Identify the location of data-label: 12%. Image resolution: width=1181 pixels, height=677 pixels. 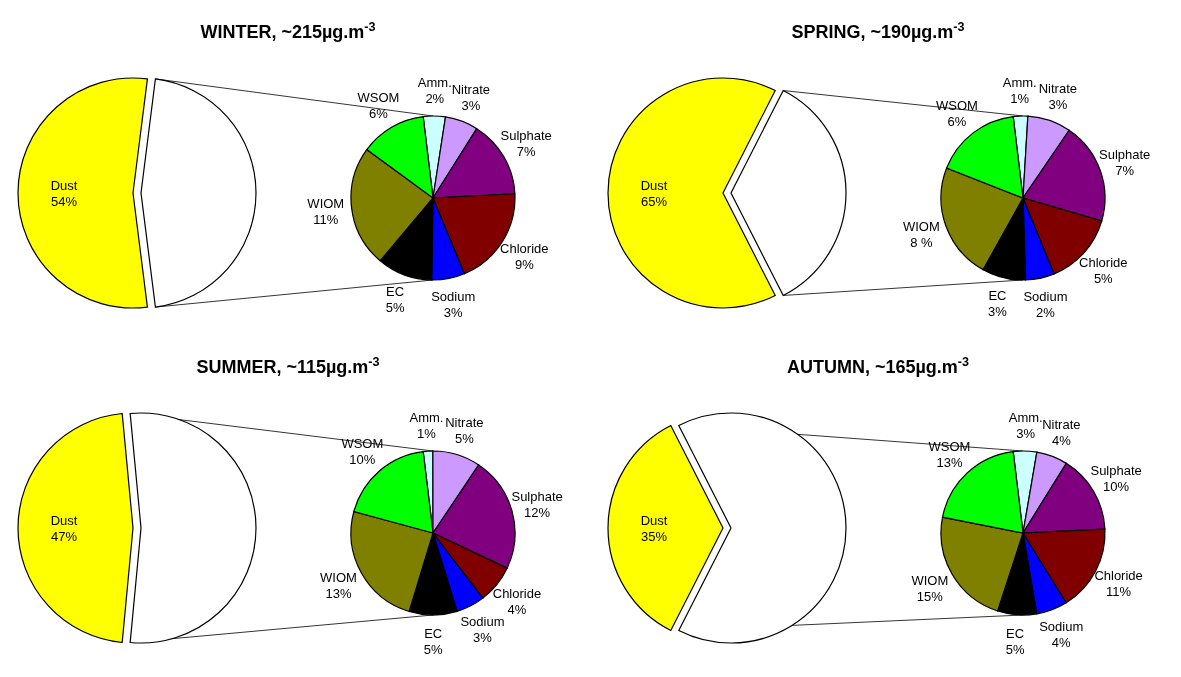
(537, 513).